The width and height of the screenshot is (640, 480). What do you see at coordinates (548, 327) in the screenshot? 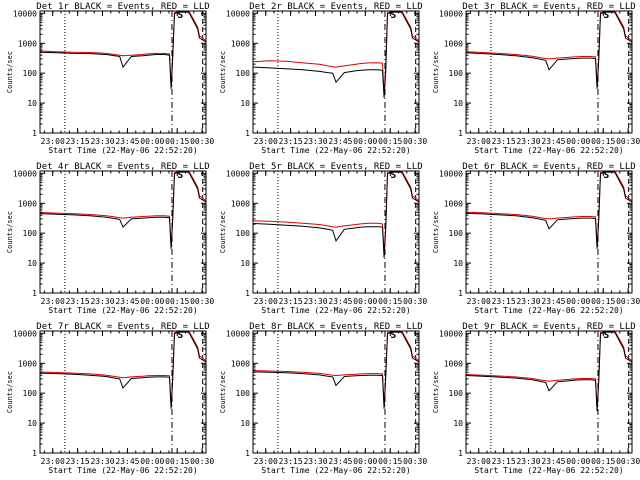
I see `panel-title: Det 9r BLACK = Events, RED = LLD` at bounding box center [548, 327].